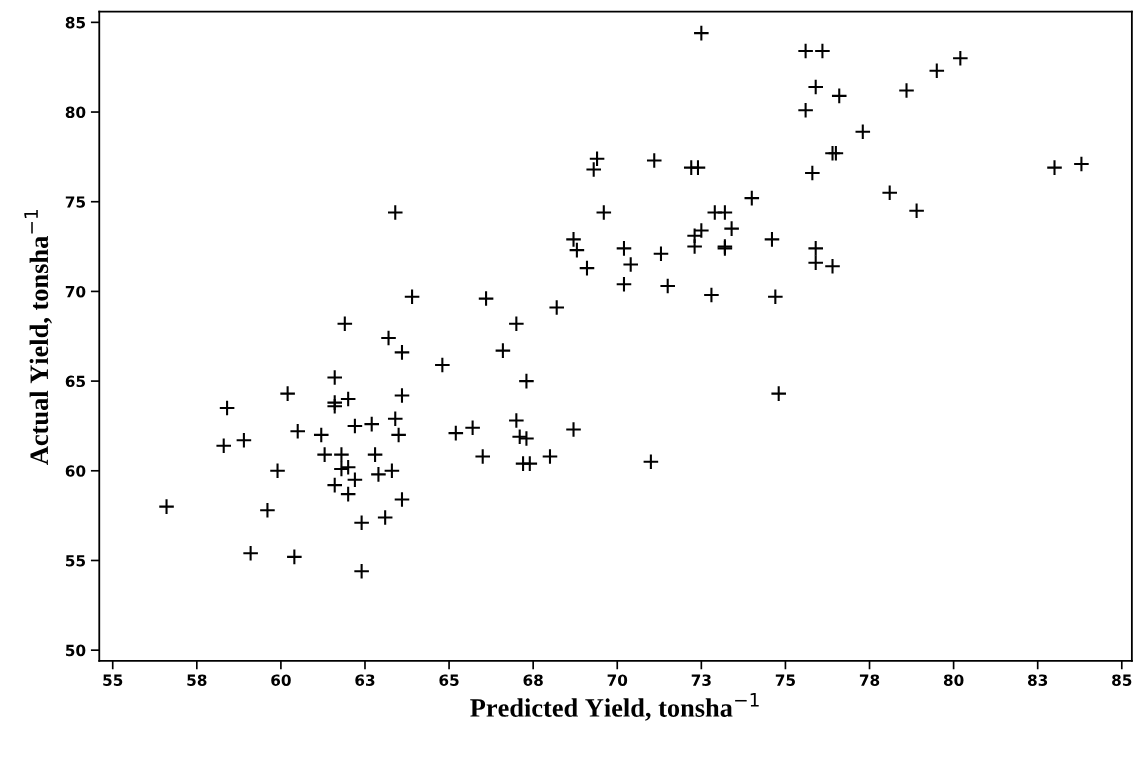 The width and height of the screenshot is (1141, 773). Describe the element at coordinates (785, 680) in the screenshot. I see `x-tick-label: 75` at that location.